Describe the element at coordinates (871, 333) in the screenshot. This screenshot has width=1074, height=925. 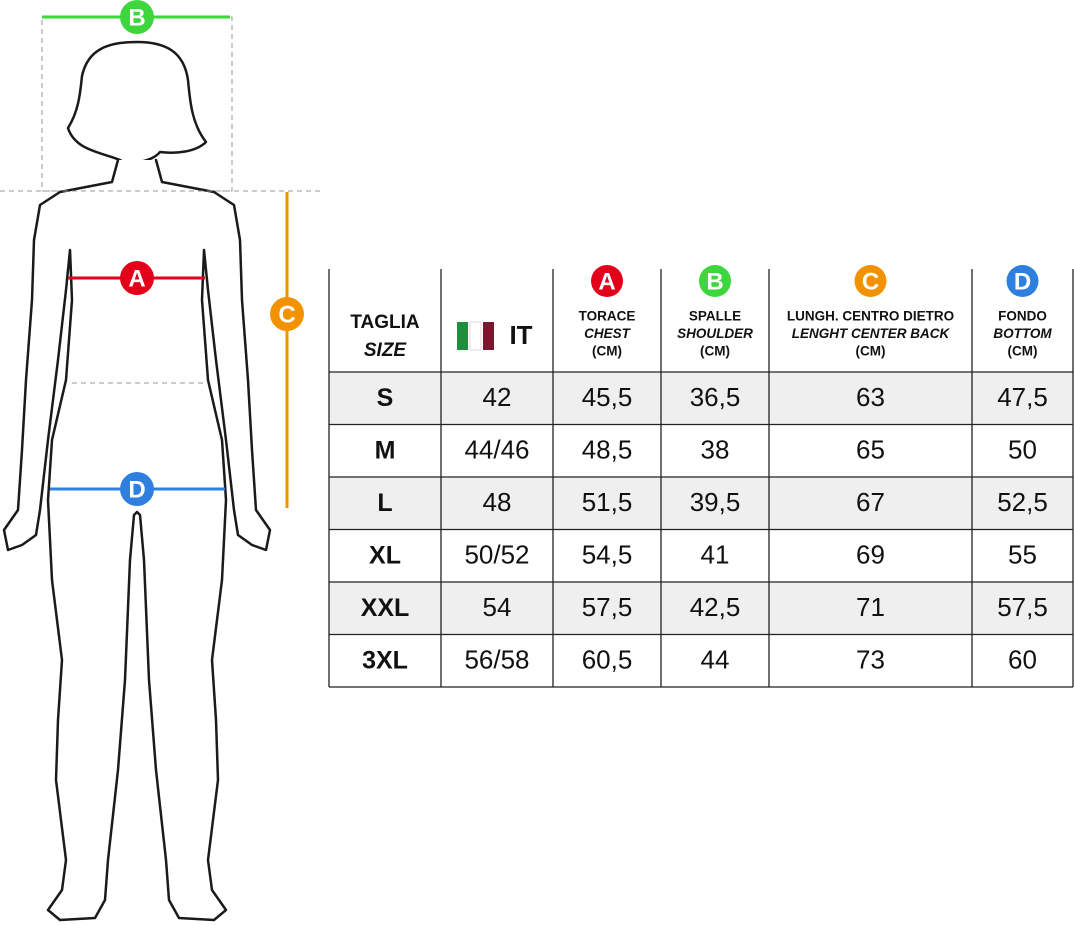
I see `header-text: LENGHT CENTER BACK` at that location.